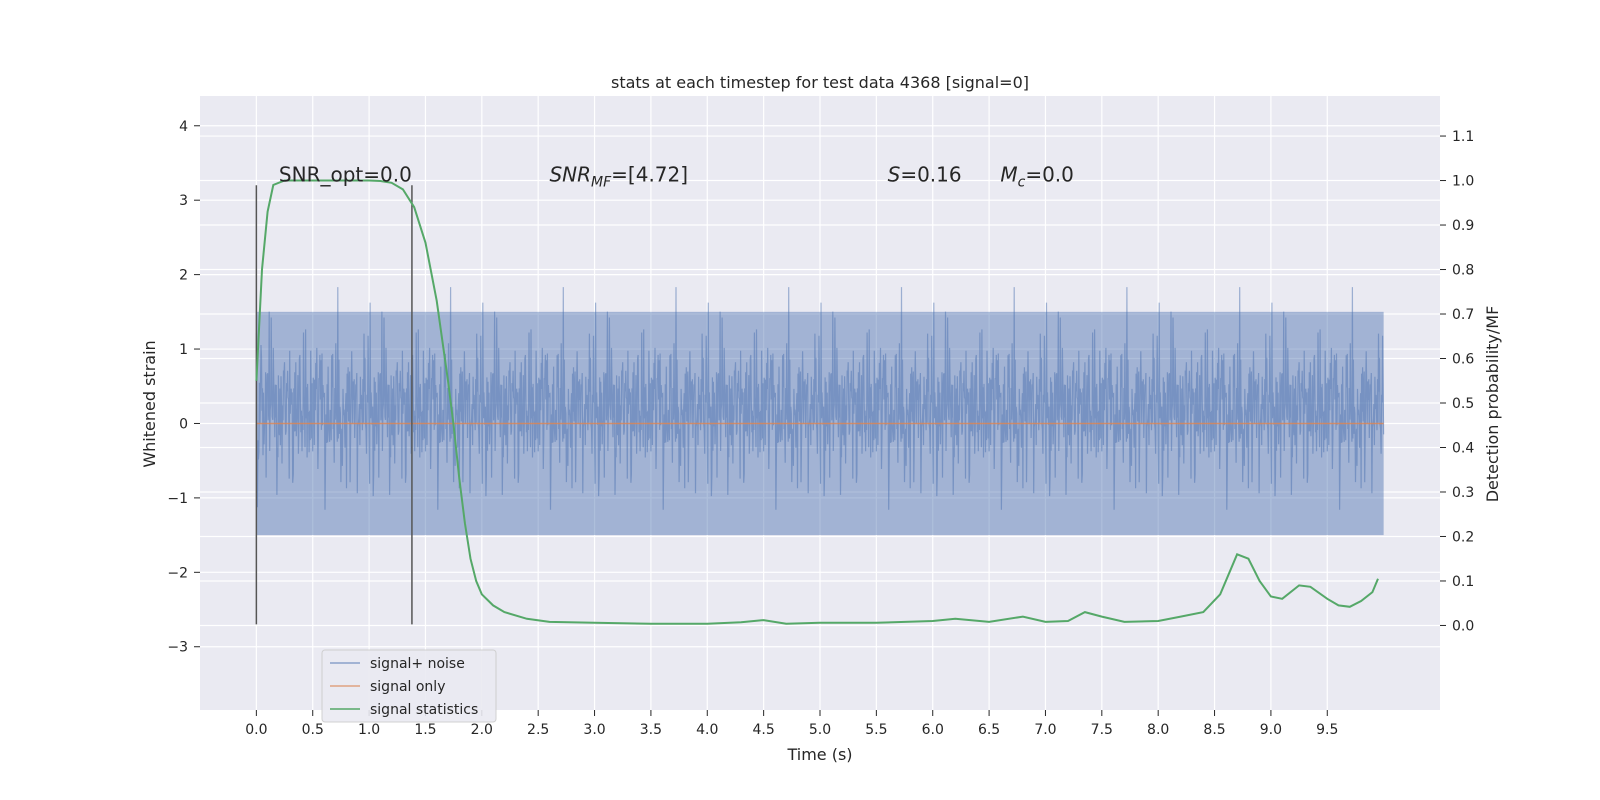 This screenshot has height=800, width=1600. What do you see at coordinates (1463, 626) in the screenshot?
I see `y-right-tick-label: 0.0` at bounding box center [1463, 626].